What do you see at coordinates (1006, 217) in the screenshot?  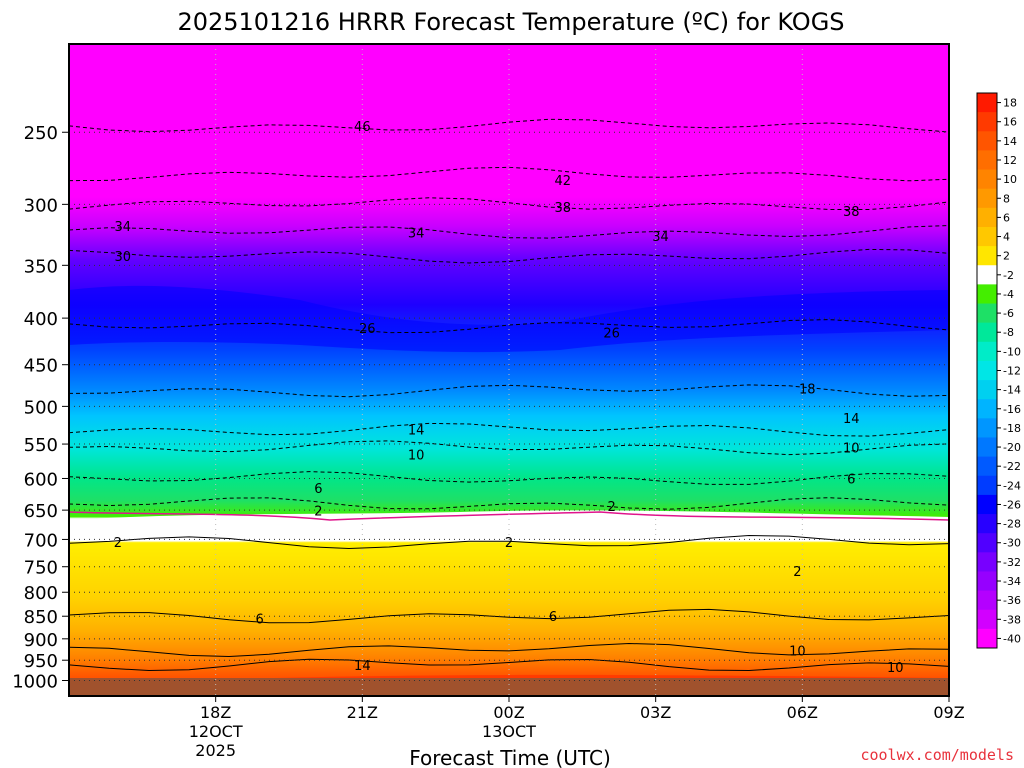 I see `colorbar-label: 6` at bounding box center [1006, 217].